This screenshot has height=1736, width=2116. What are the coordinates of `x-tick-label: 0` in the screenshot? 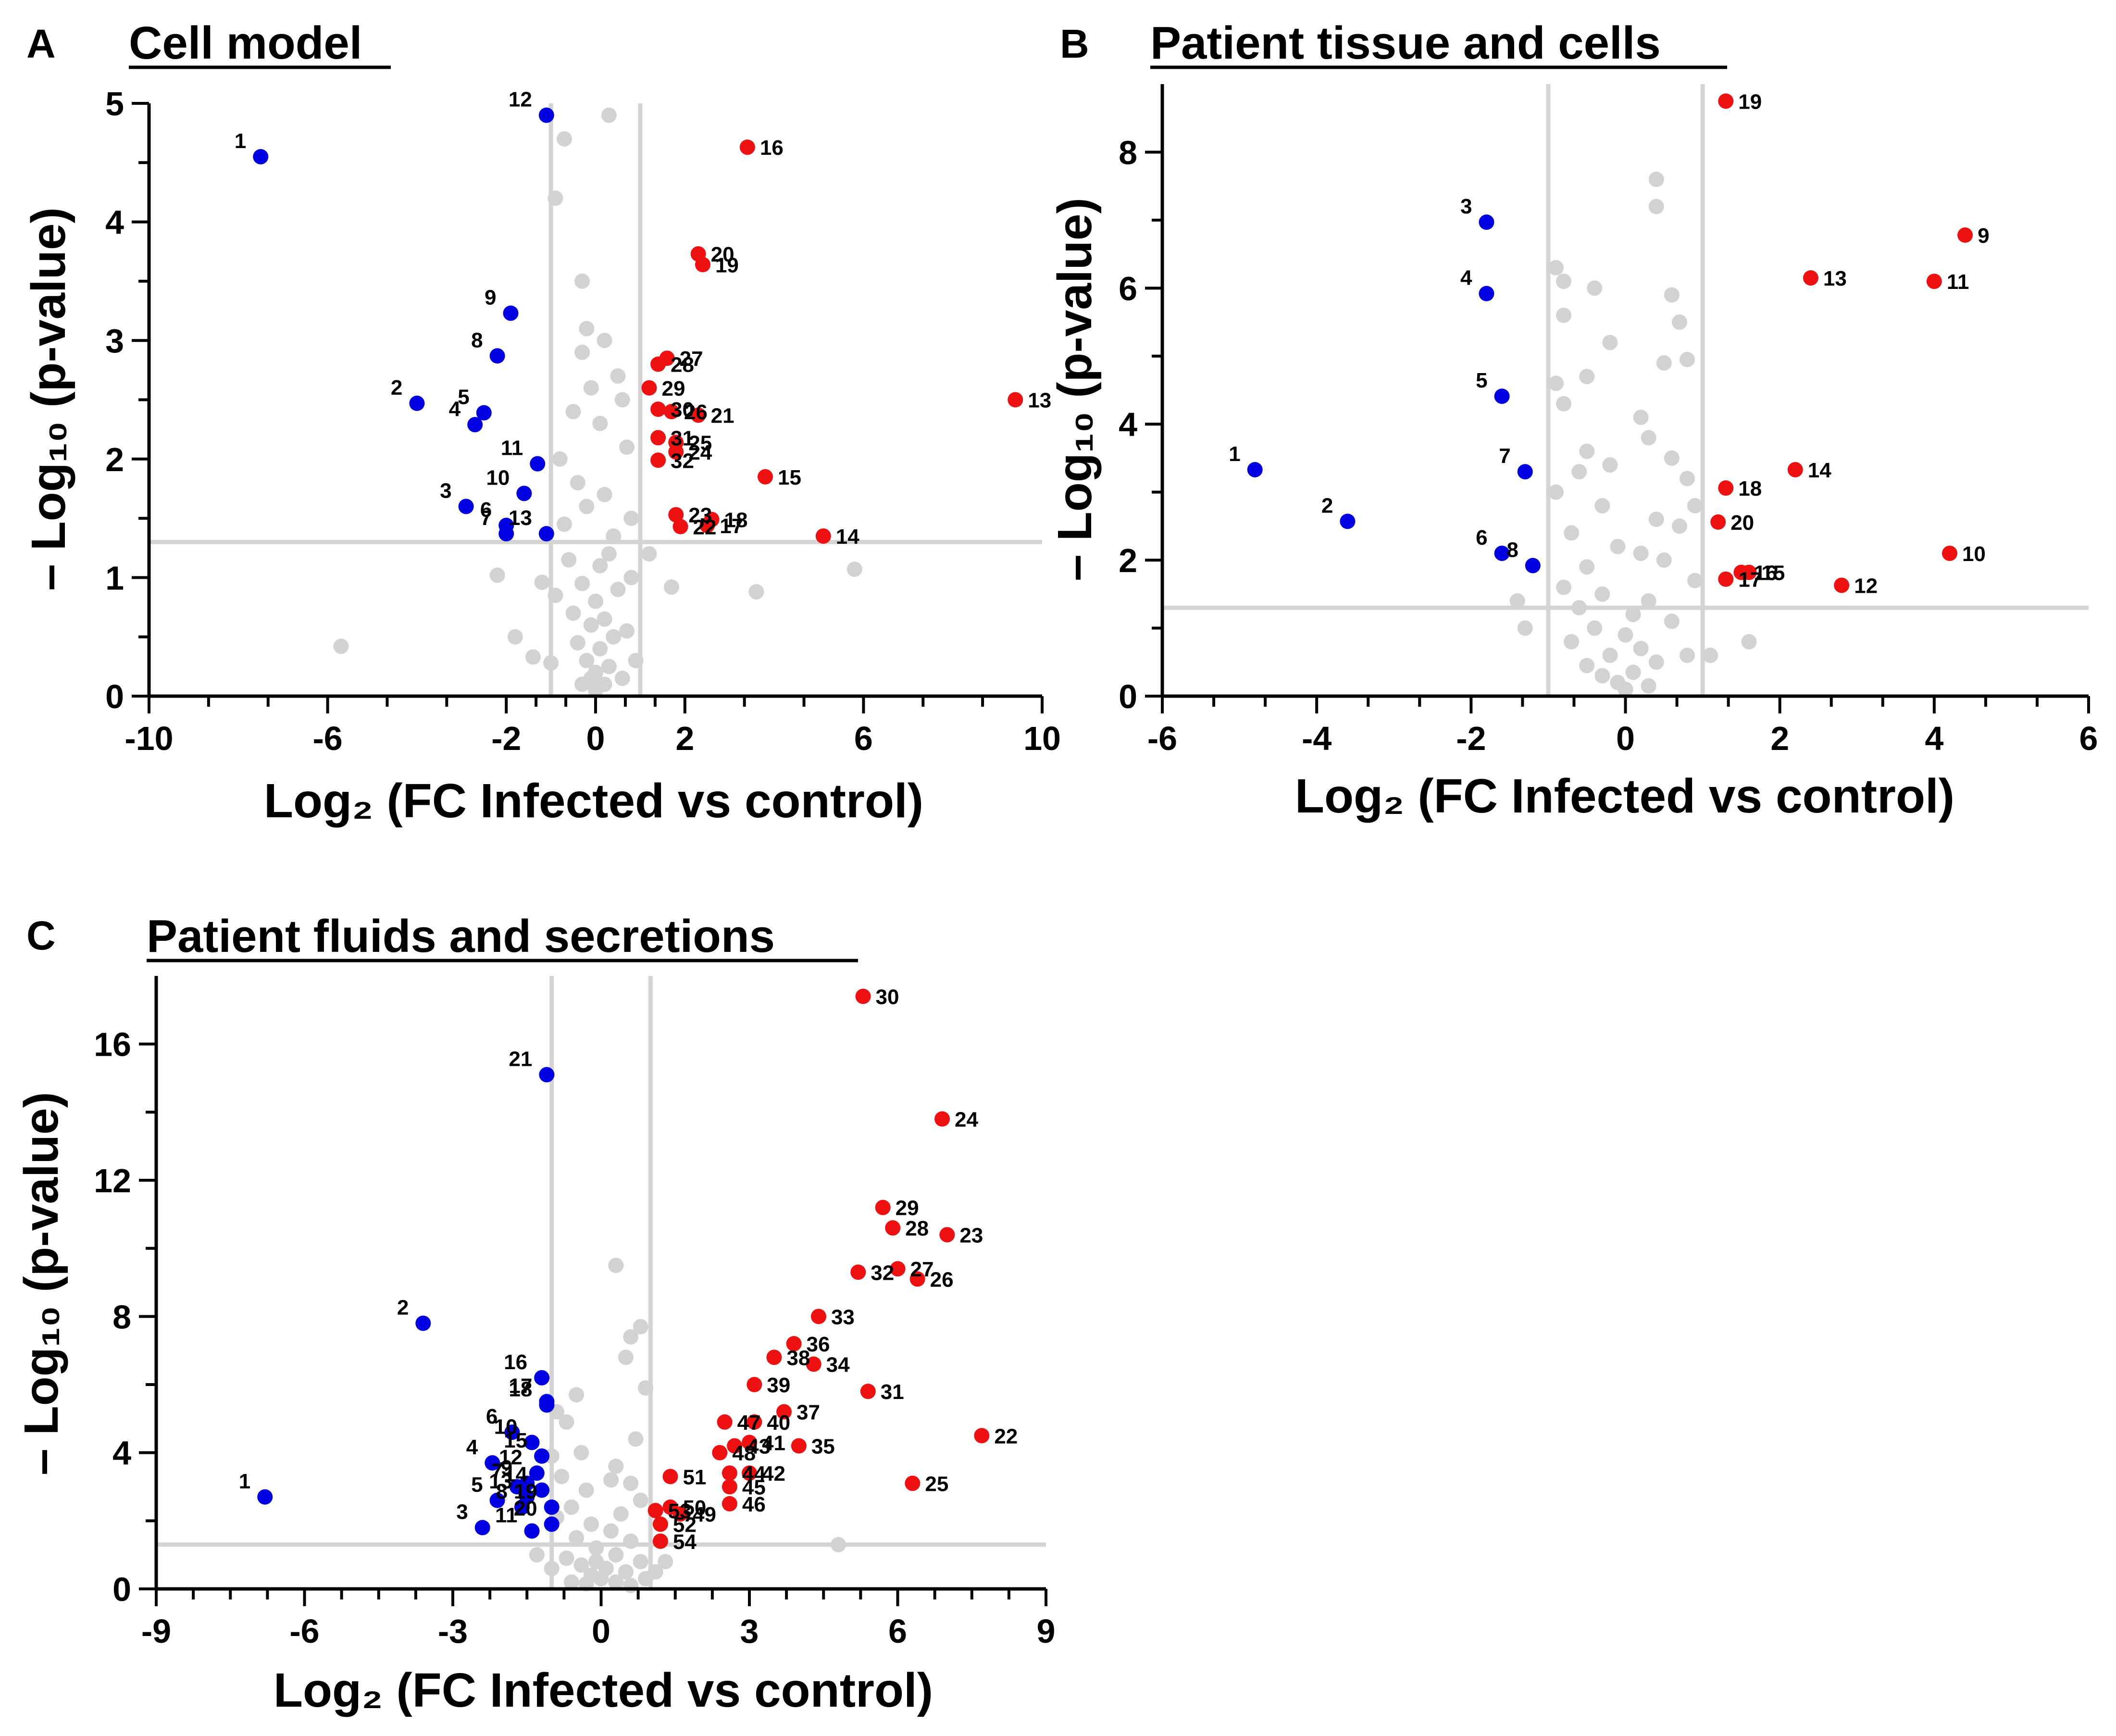 It's located at (1625, 738).